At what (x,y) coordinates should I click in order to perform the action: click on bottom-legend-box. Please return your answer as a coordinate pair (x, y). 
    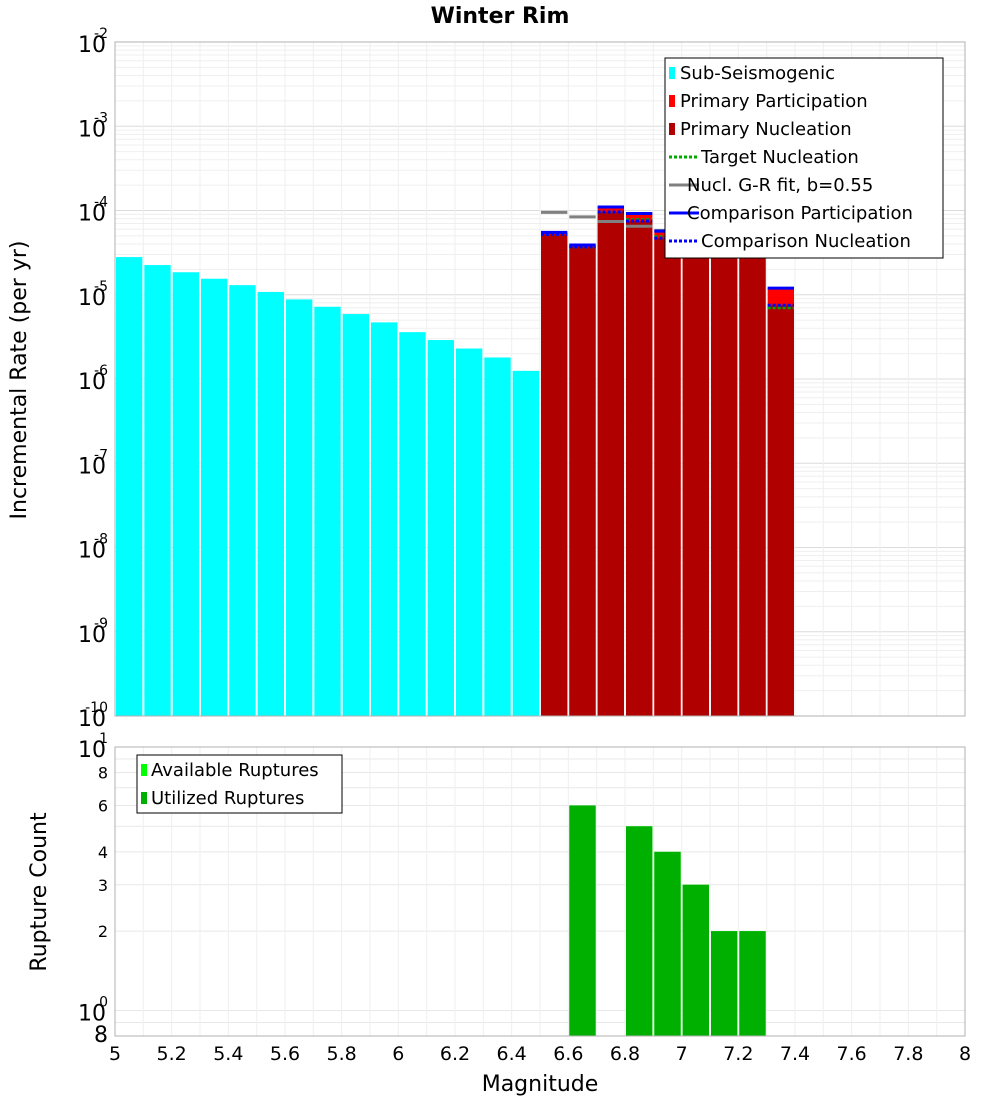
    Looking at the image, I should click on (239, 784).